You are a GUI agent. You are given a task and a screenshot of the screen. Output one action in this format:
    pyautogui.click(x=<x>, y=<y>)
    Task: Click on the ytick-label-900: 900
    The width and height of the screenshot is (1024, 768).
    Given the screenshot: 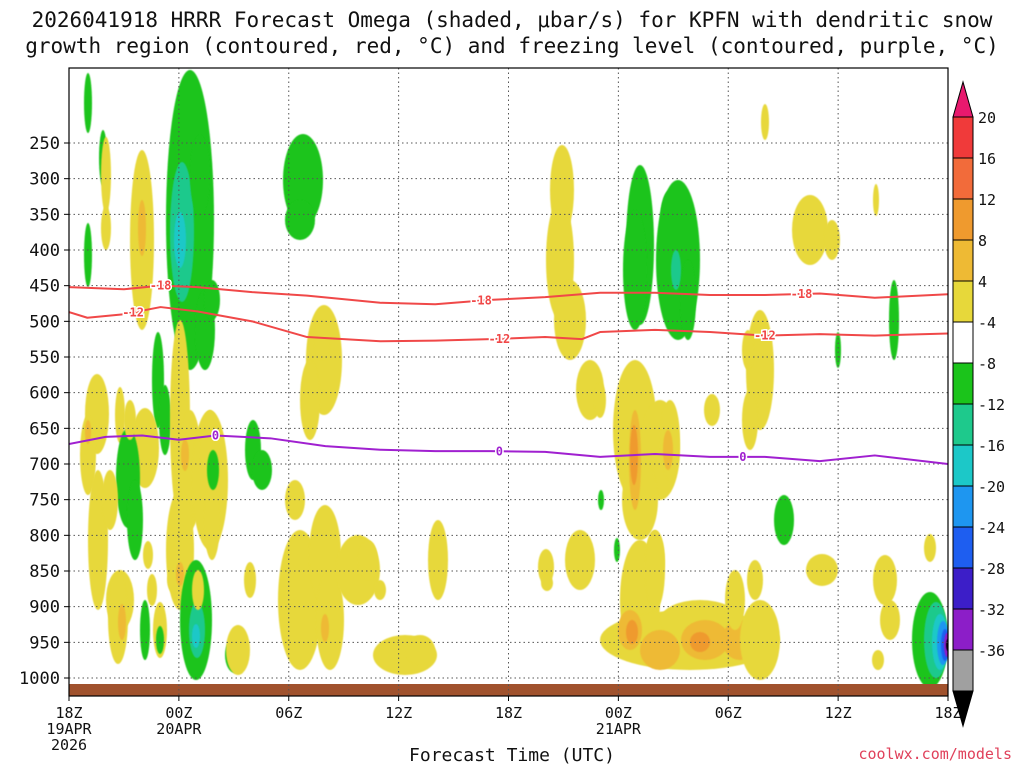 What is the action you would take?
    pyautogui.click(x=44, y=608)
    